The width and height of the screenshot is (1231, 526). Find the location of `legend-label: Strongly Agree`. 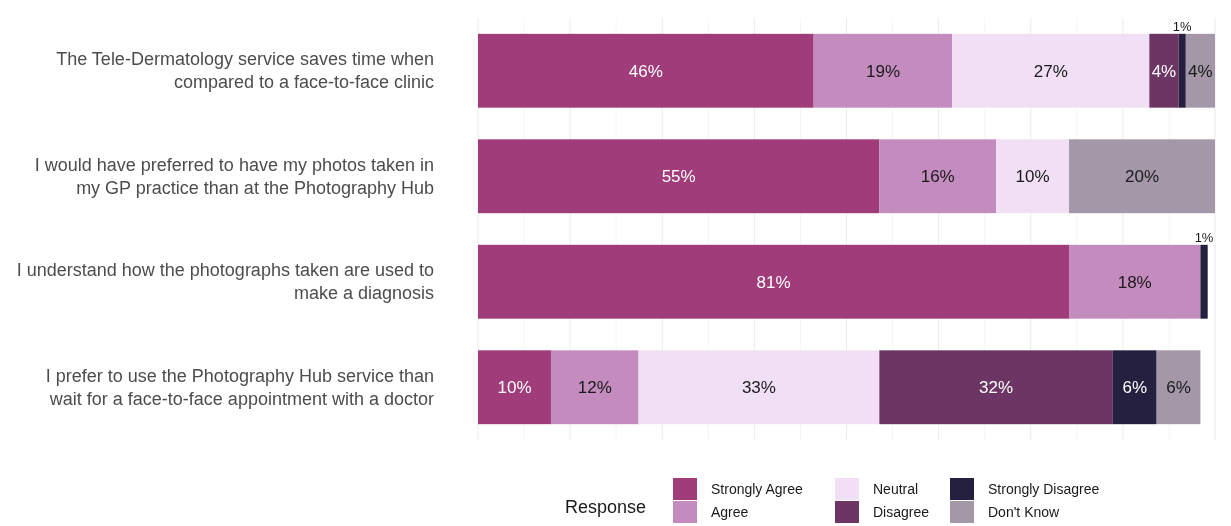

legend-label: Strongly Agree is located at coordinates (757, 489).